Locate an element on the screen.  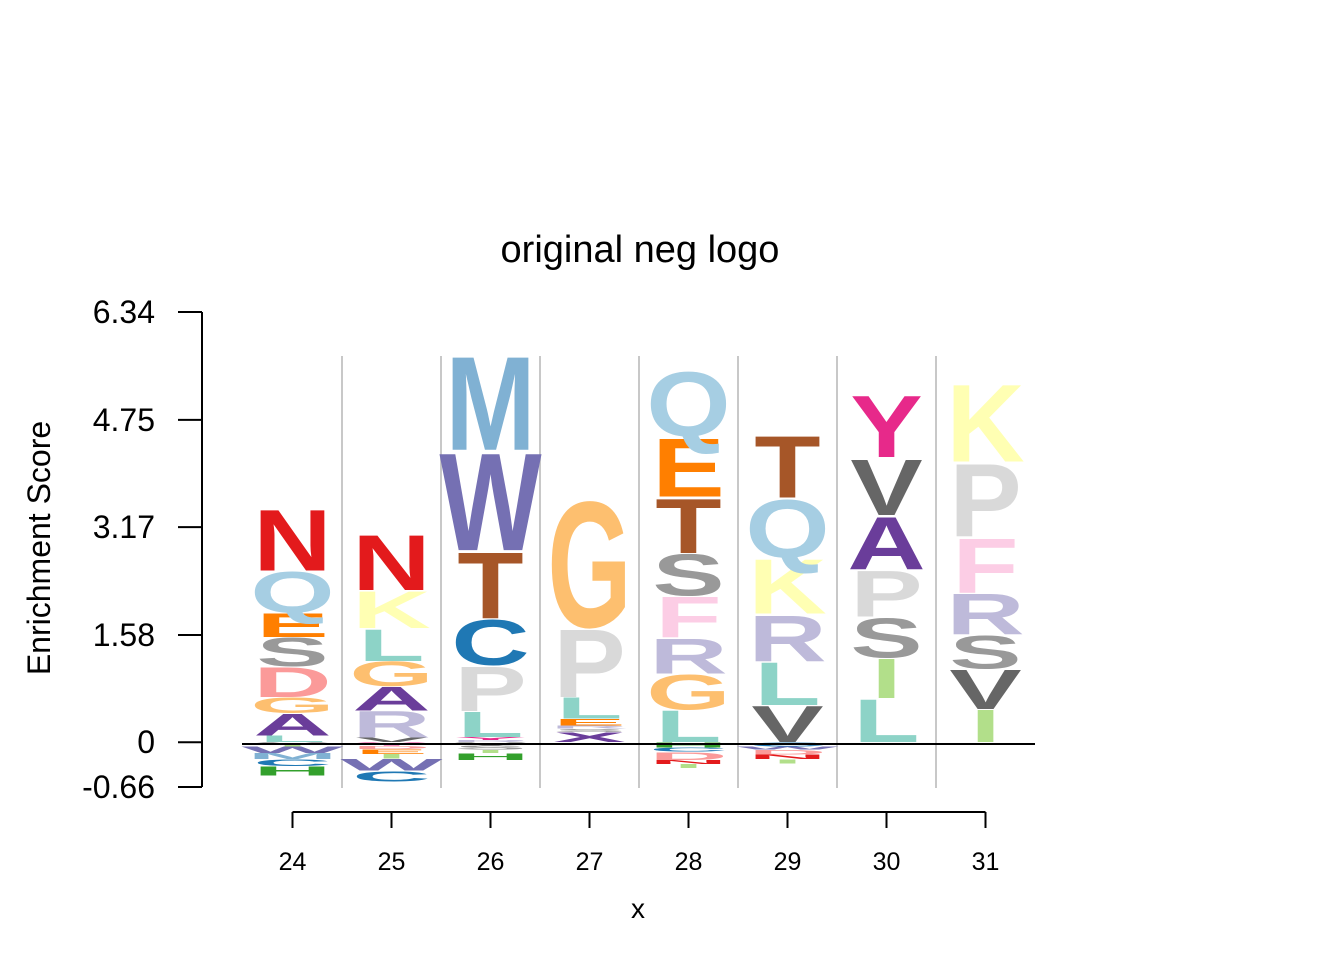
y-tick-label: 4.75 is located at coordinates (124, 420).